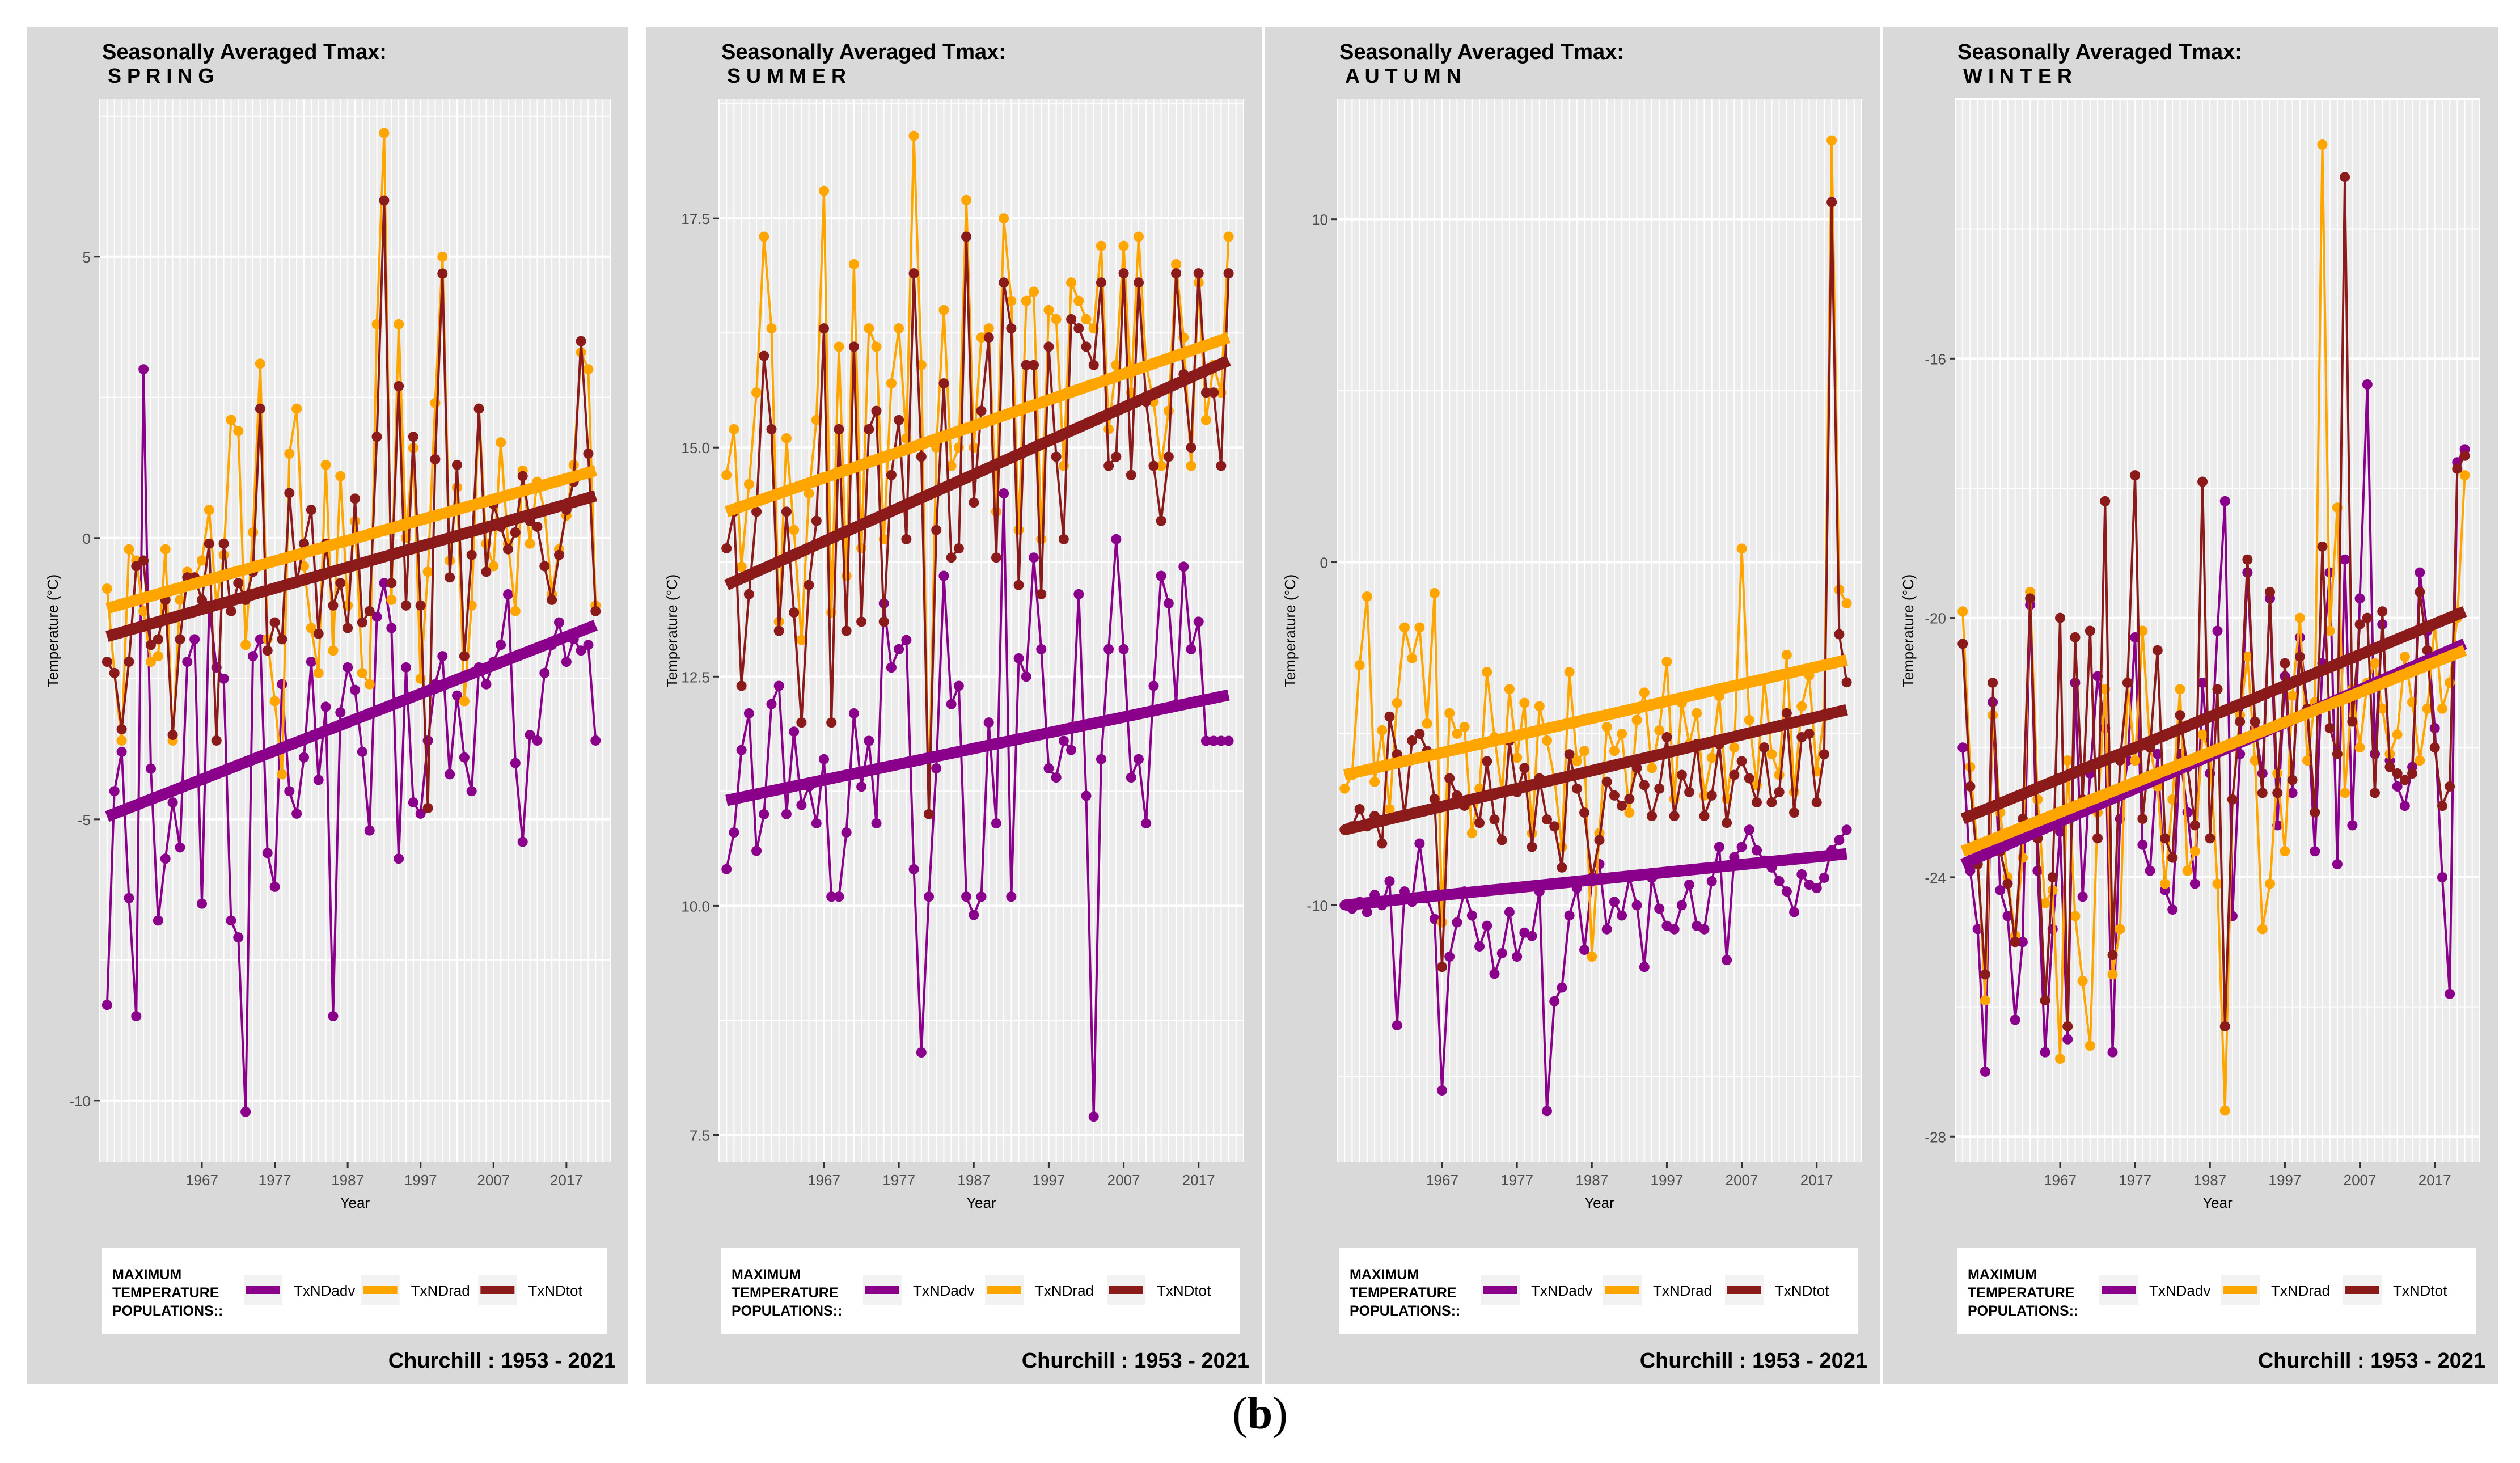  What do you see at coordinates (2018, 76) in the screenshot?
I see `chart-subtitle: W I N T E R` at bounding box center [2018, 76].